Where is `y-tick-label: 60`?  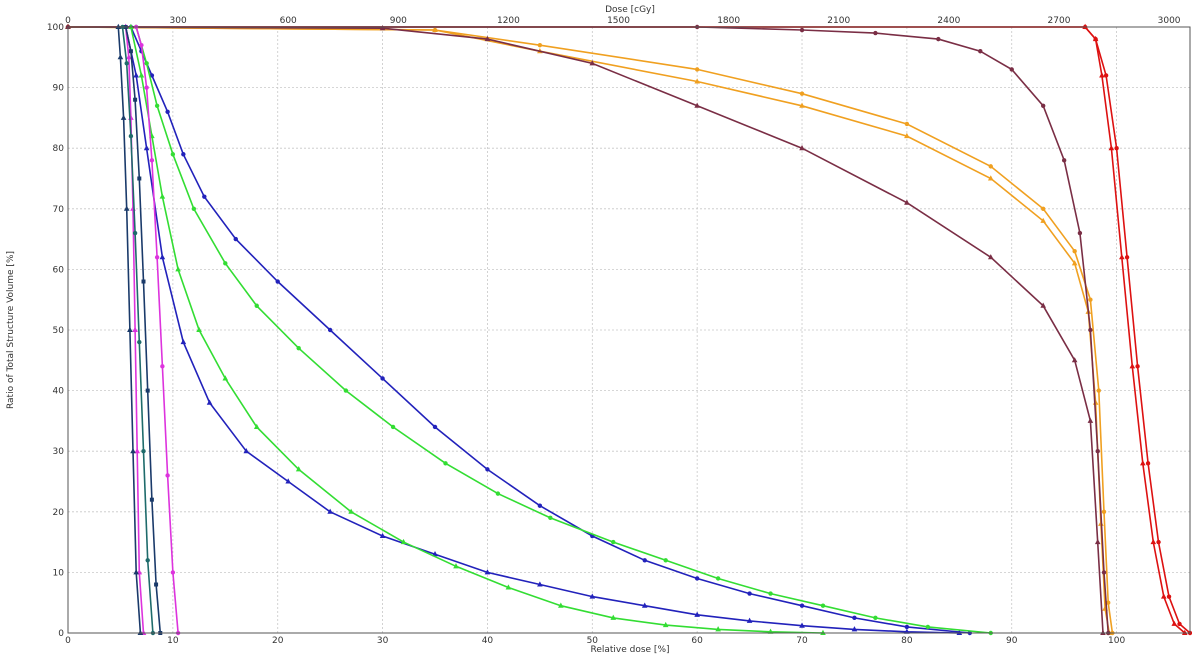 y-tick-label: 60 is located at coordinates (59, 270).